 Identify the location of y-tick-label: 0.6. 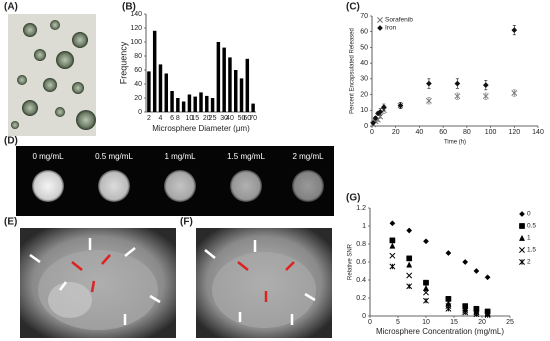
(361, 262).